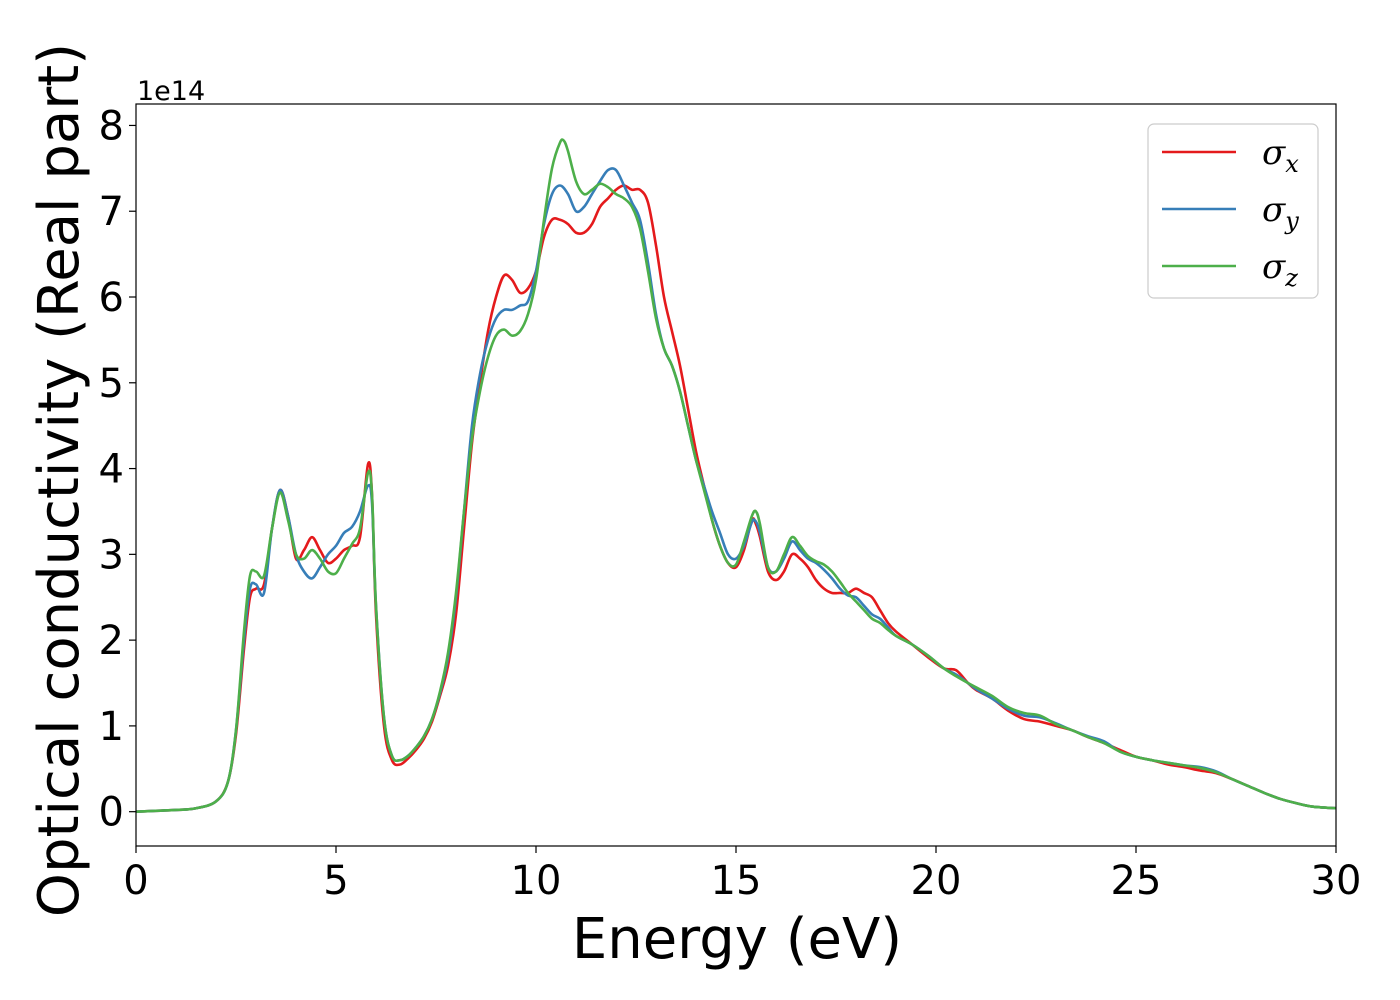 Image resolution: width=1400 pixels, height=1000 pixels. I want to click on x-tick-label: 30, so click(1336, 881).